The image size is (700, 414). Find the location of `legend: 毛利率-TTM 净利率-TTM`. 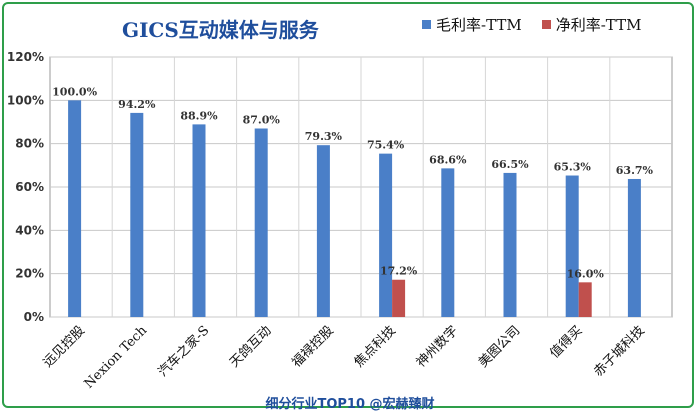

legend: 毛利率-TTM 净利率-TTM is located at coordinates (531, 24).